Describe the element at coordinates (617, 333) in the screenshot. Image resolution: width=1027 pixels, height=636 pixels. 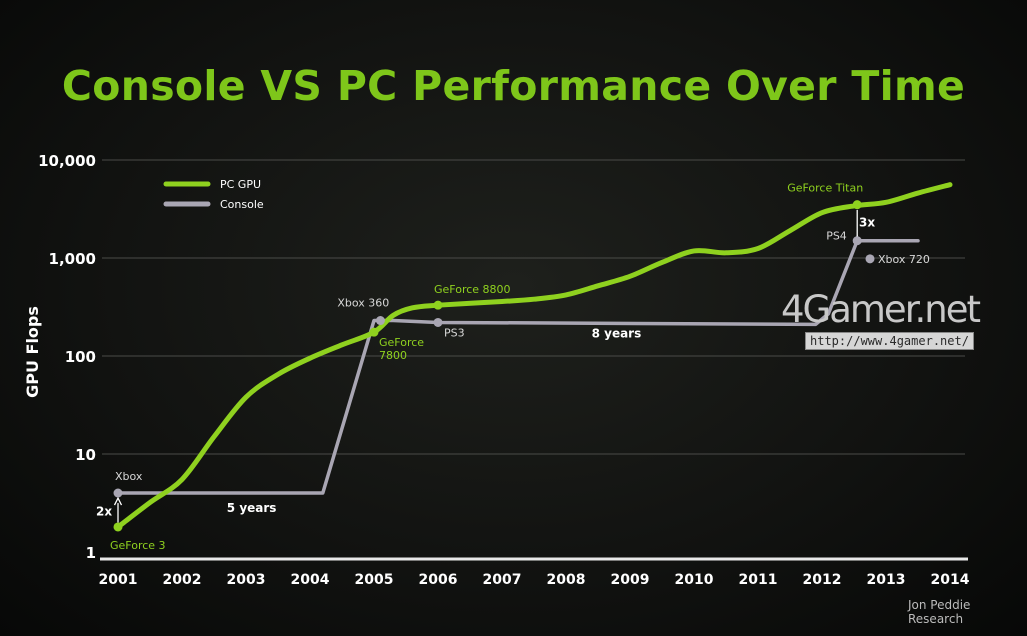
I see `annotation-8-years: 8 years` at that location.